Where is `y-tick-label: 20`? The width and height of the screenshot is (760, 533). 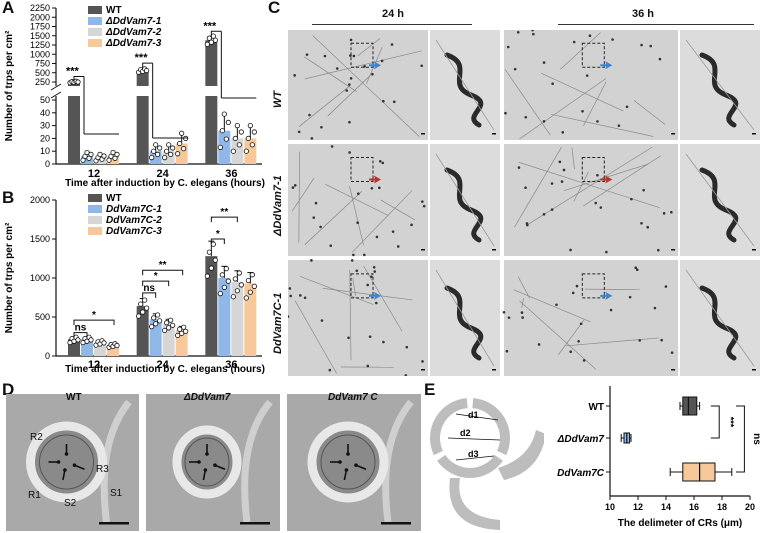
y-tick-label: 20 is located at coordinates (45, 138).